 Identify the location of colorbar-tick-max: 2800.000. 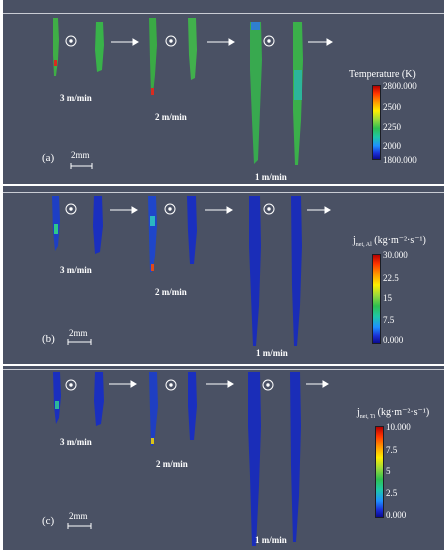
(400, 86).